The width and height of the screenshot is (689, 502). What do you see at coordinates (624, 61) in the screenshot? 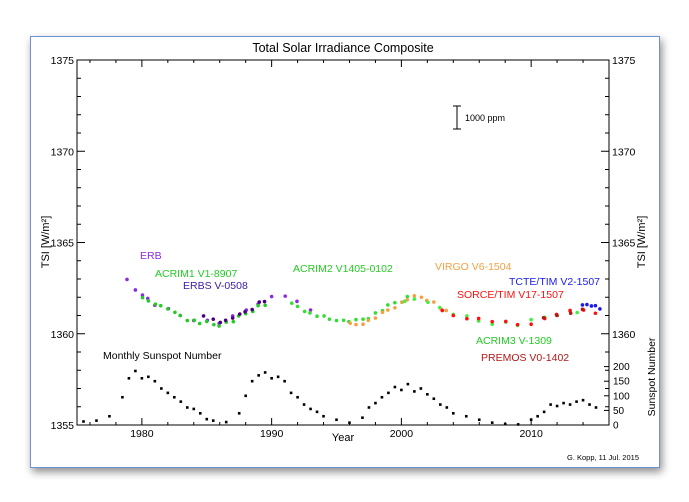
I see `y-tick-label-right: 1375` at bounding box center [624, 61].